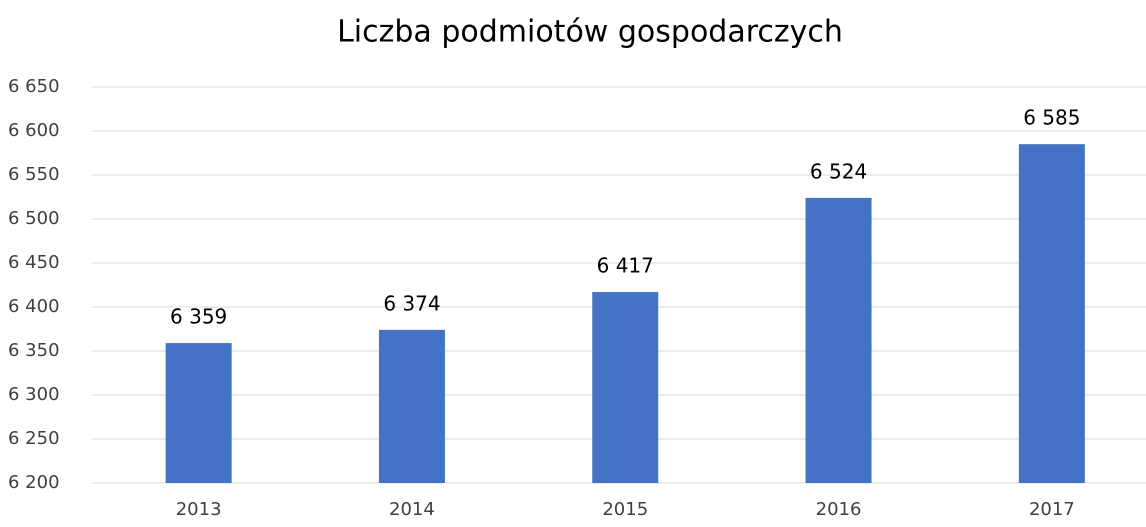  I want to click on value-label: 6 374, so click(411, 303).